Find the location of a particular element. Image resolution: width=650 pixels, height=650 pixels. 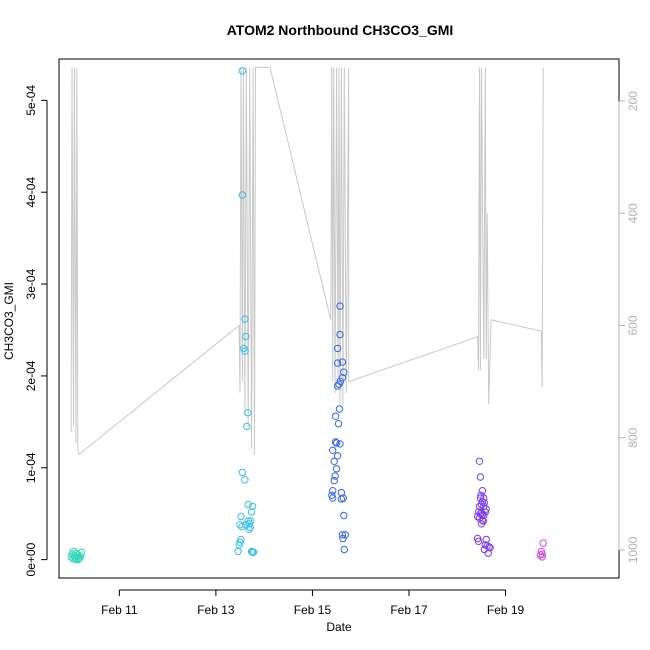

x-axis-label: Date is located at coordinates (339, 627).